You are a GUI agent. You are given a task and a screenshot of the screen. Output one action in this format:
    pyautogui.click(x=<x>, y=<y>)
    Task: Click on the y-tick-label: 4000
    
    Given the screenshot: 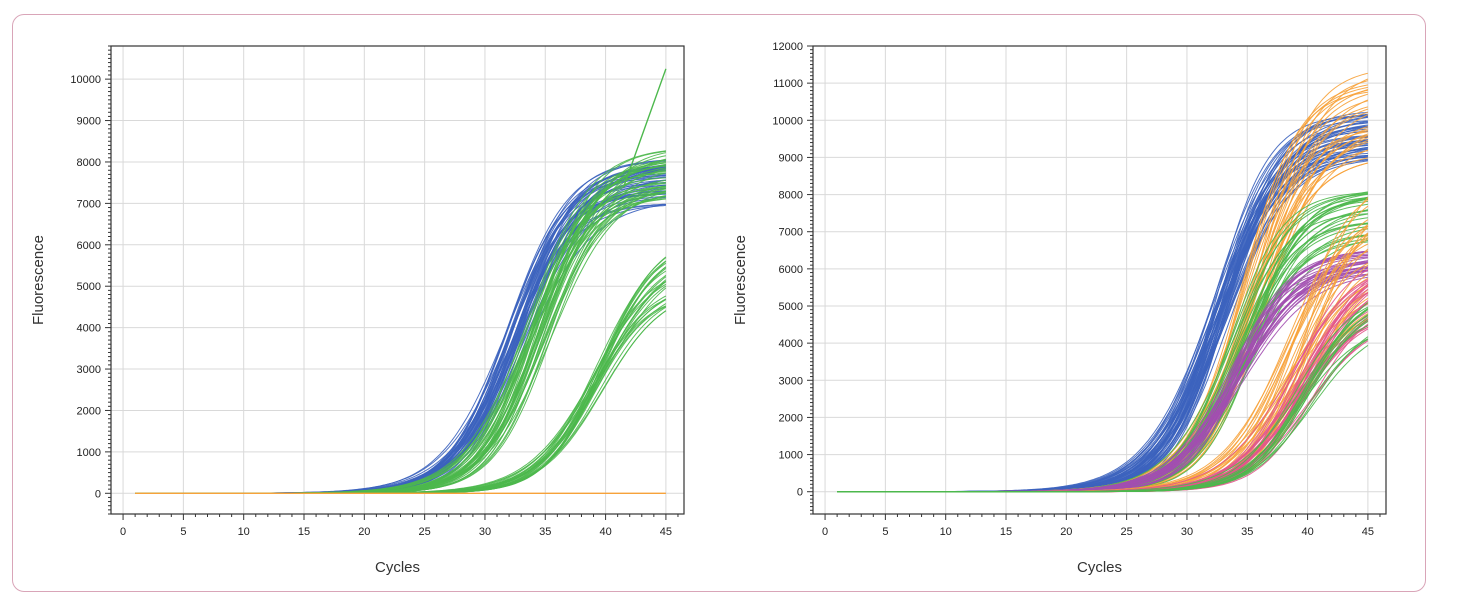 What is the action you would take?
    pyautogui.click(x=791, y=344)
    